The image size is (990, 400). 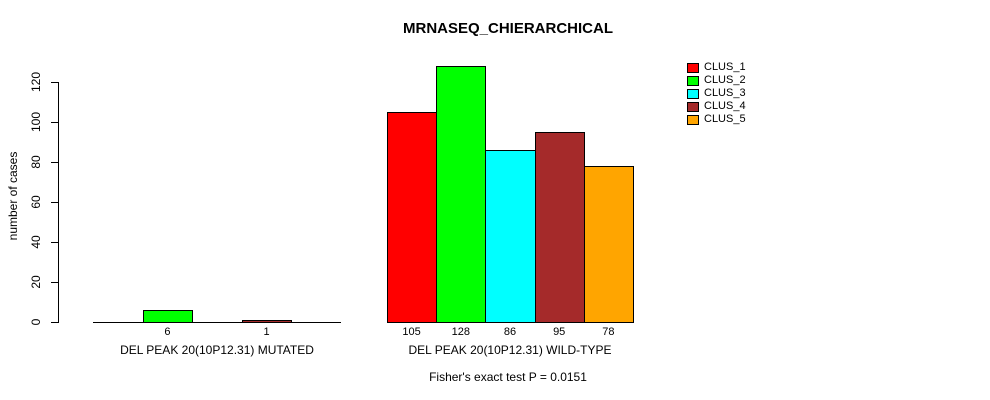 What do you see at coordinates (36, 122) in the screenshot?
I see `y-tick-label: 100` at bounding box center [36, 122].